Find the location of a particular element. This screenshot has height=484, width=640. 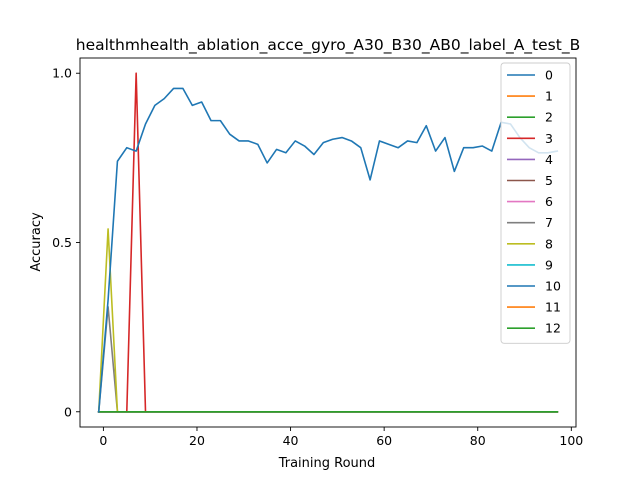

legend-label-8: 8 is located at coordinates (549, 243).